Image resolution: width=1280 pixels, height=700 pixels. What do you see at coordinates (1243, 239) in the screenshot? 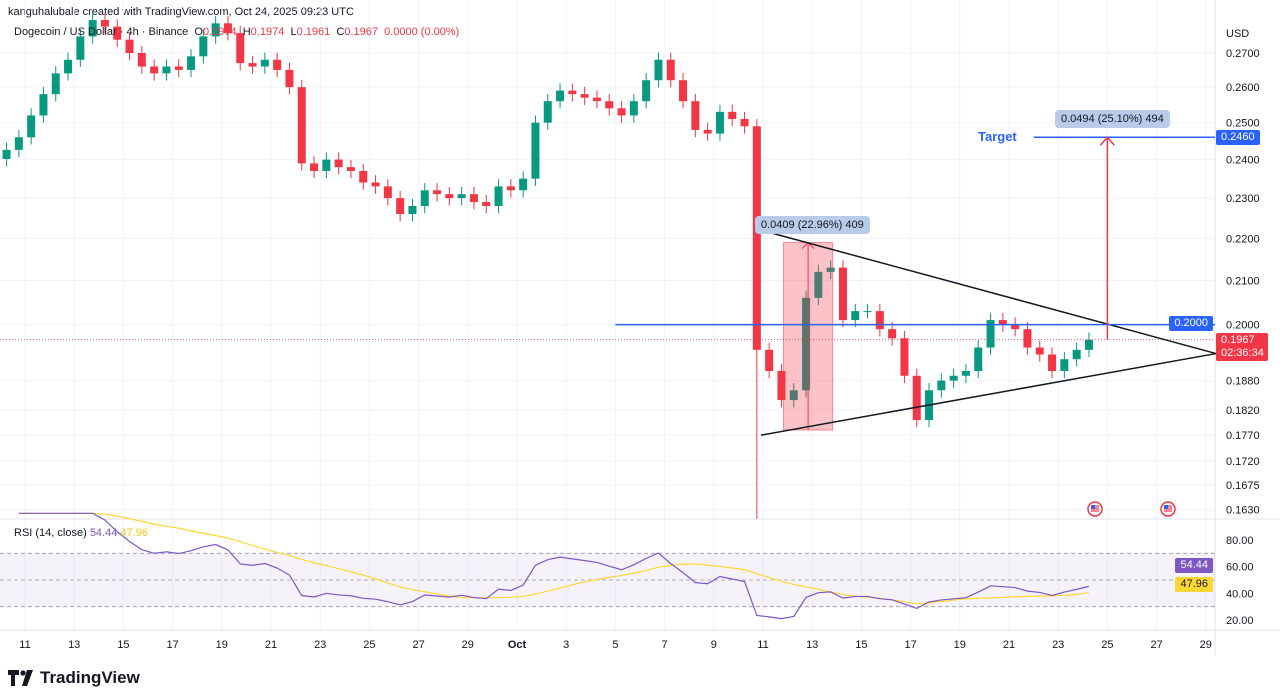
I see `price-tick: 0.2200` at bounding box center [1243, 239].